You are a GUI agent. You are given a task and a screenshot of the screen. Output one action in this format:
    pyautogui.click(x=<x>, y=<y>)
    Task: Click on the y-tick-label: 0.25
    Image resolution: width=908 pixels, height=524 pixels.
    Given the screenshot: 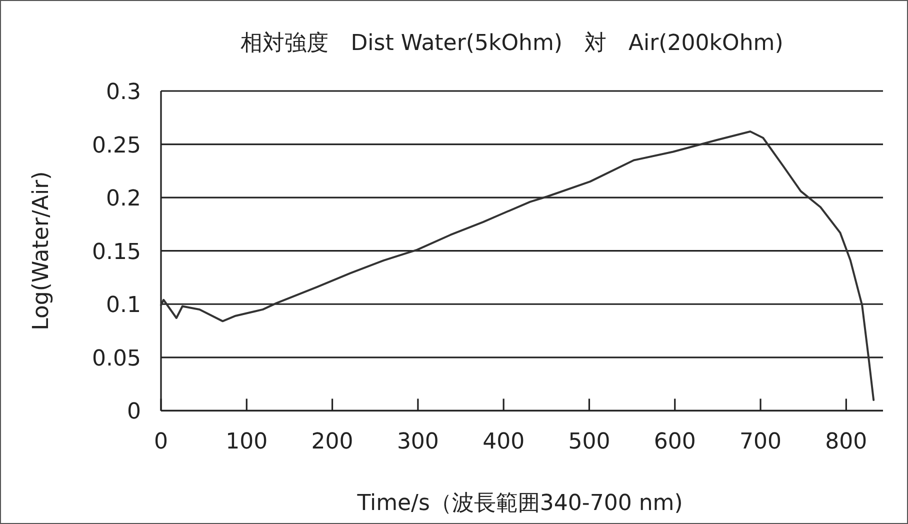 What is the action you would take?
    pyautogui.click(x=116, y=145)
    